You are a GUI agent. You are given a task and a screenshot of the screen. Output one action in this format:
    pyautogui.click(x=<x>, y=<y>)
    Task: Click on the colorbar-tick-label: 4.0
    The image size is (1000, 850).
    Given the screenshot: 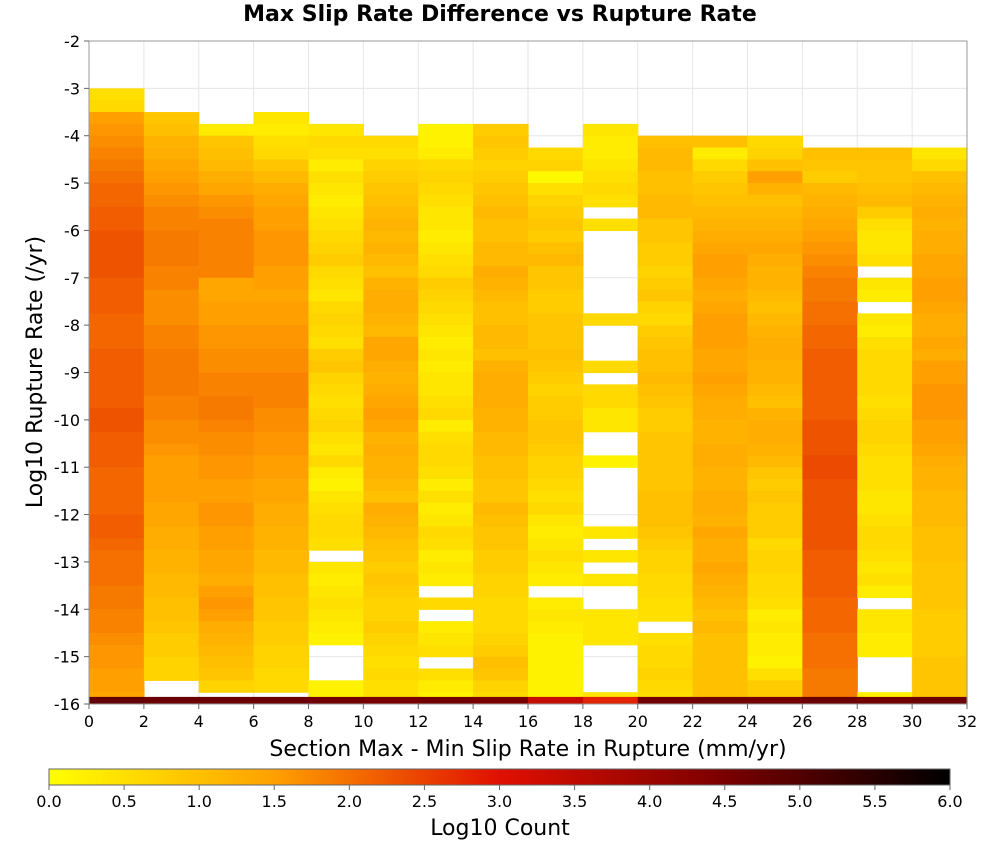 What is the action you would take?
    pyautogui.click(x=649, y=801)
    